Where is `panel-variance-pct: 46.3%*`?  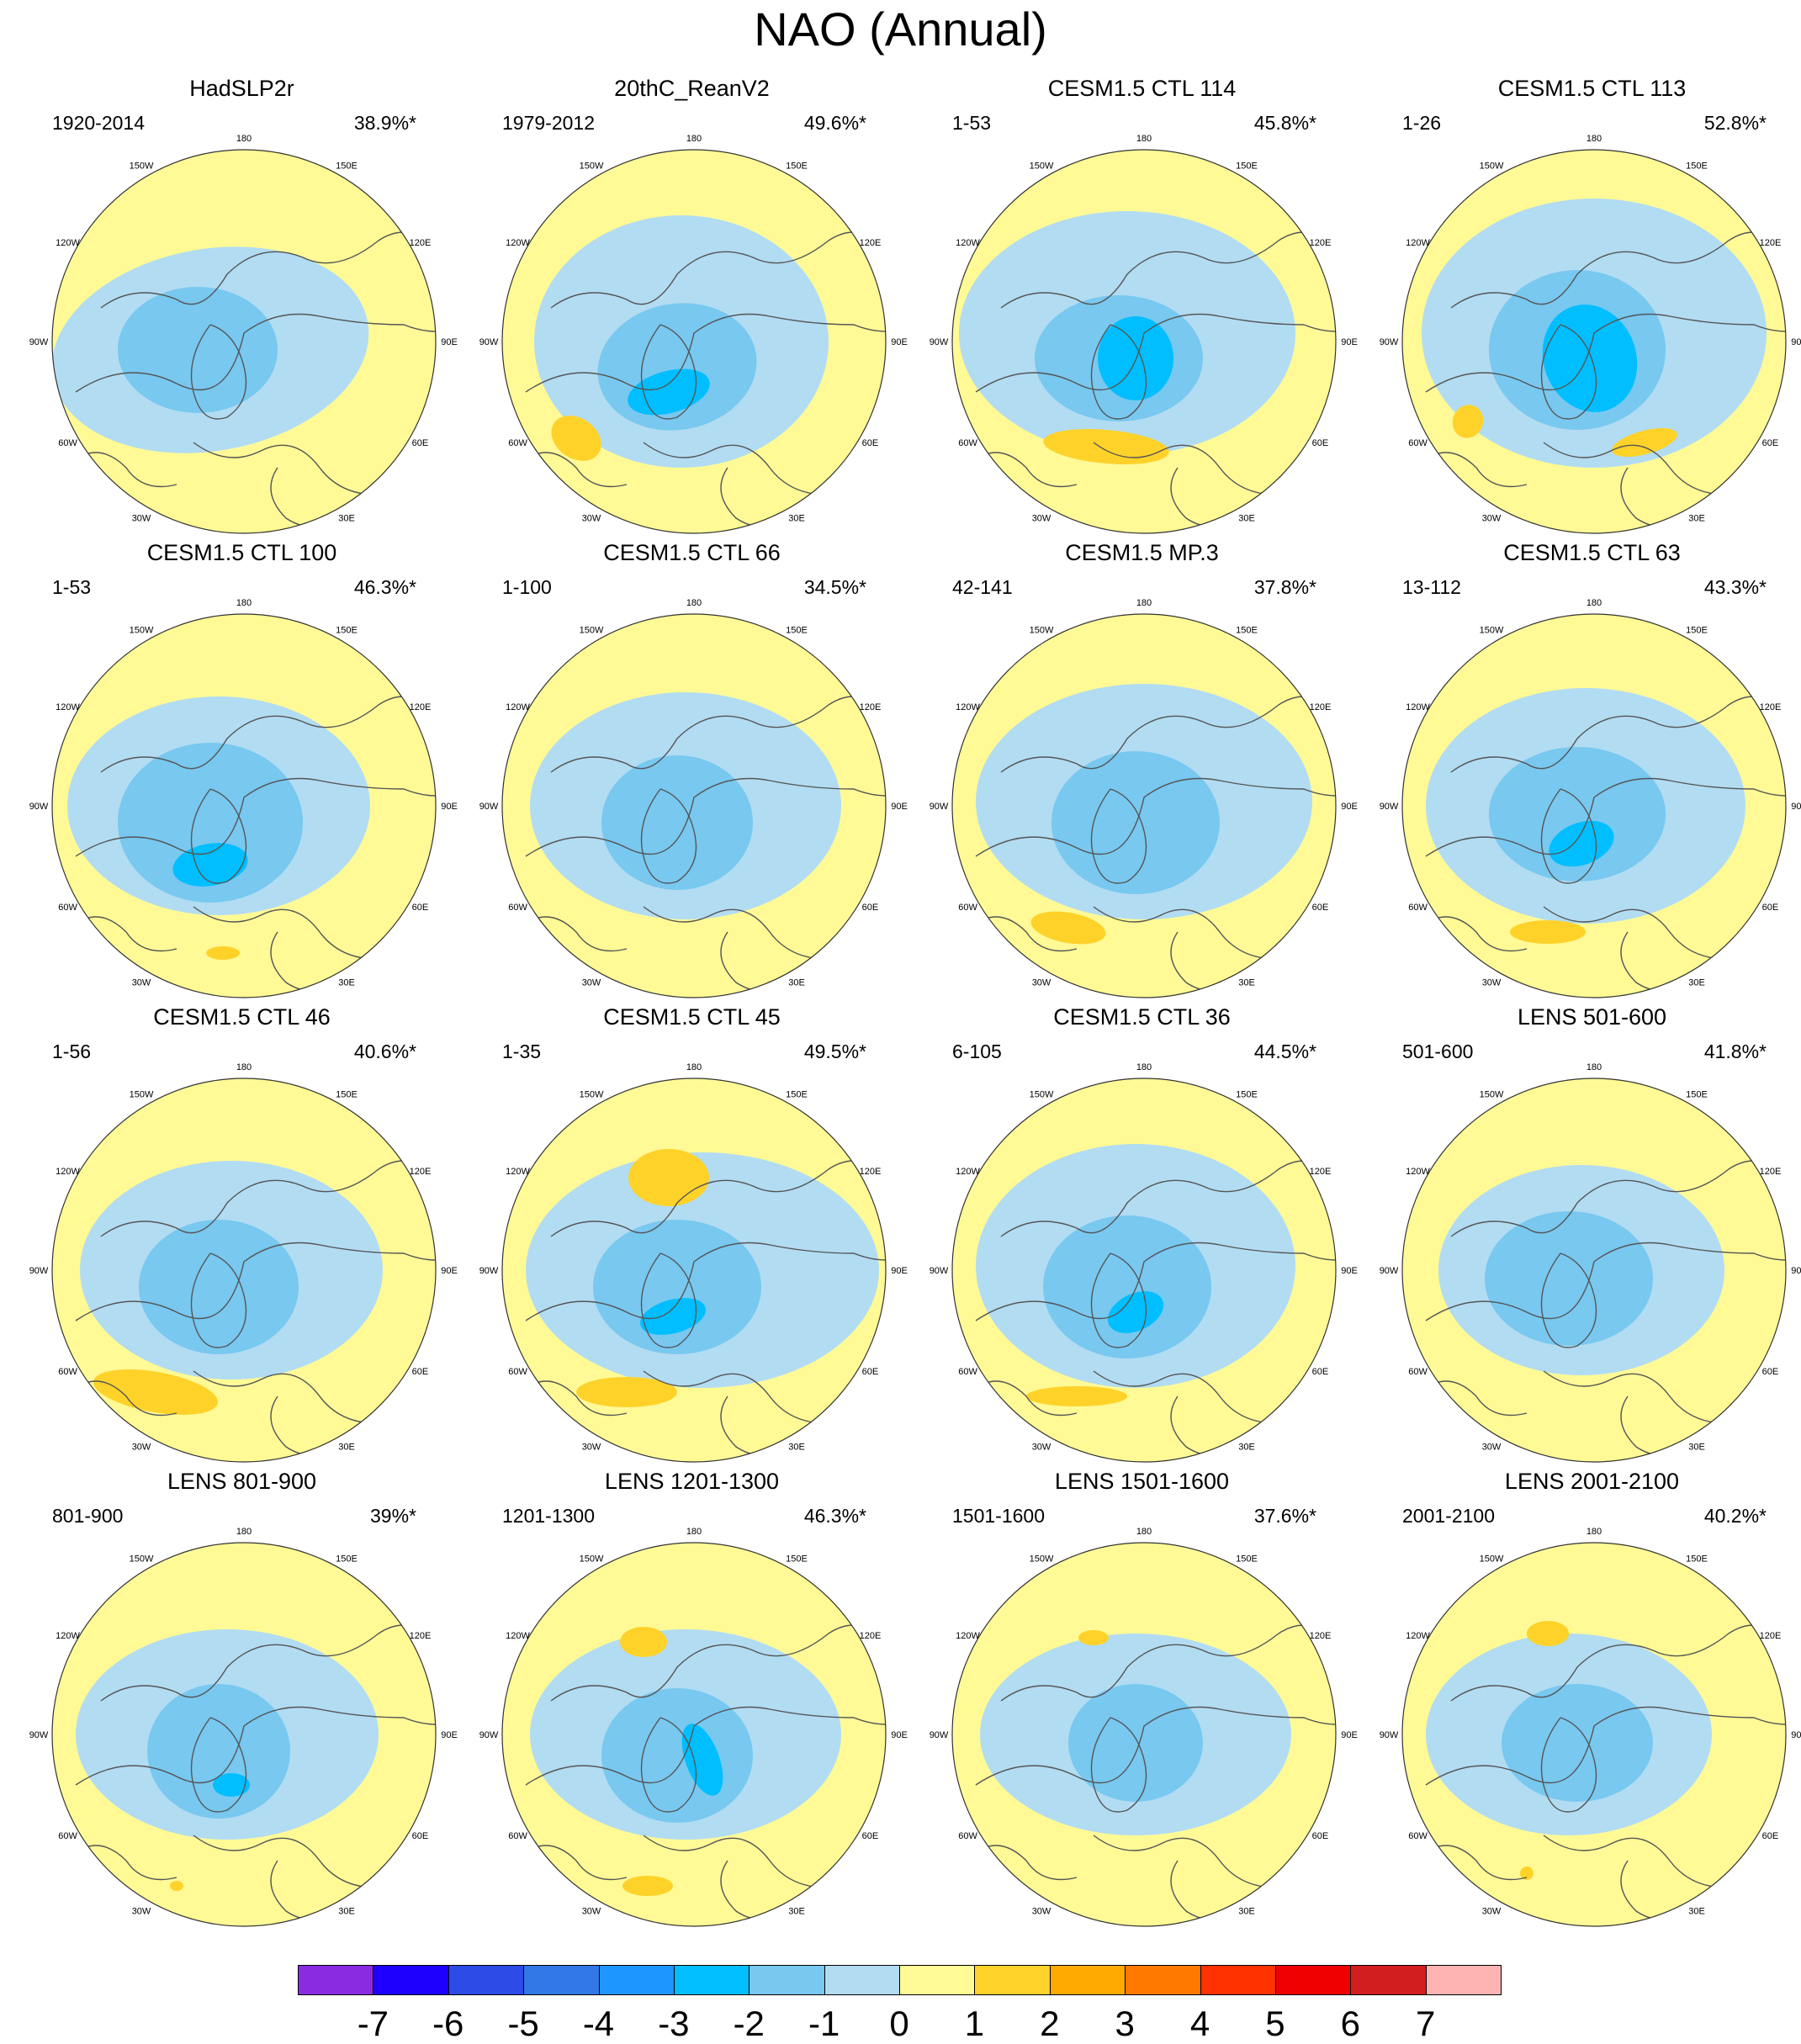
panel-variance-pct: 46.3%* is located at coordinates (384, 587).